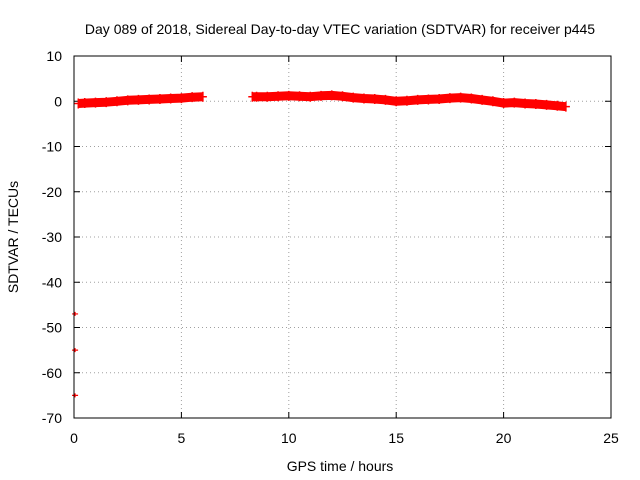 The image size is (640, 480). I want to click on x-tick-label: 10, so click(289, 438).